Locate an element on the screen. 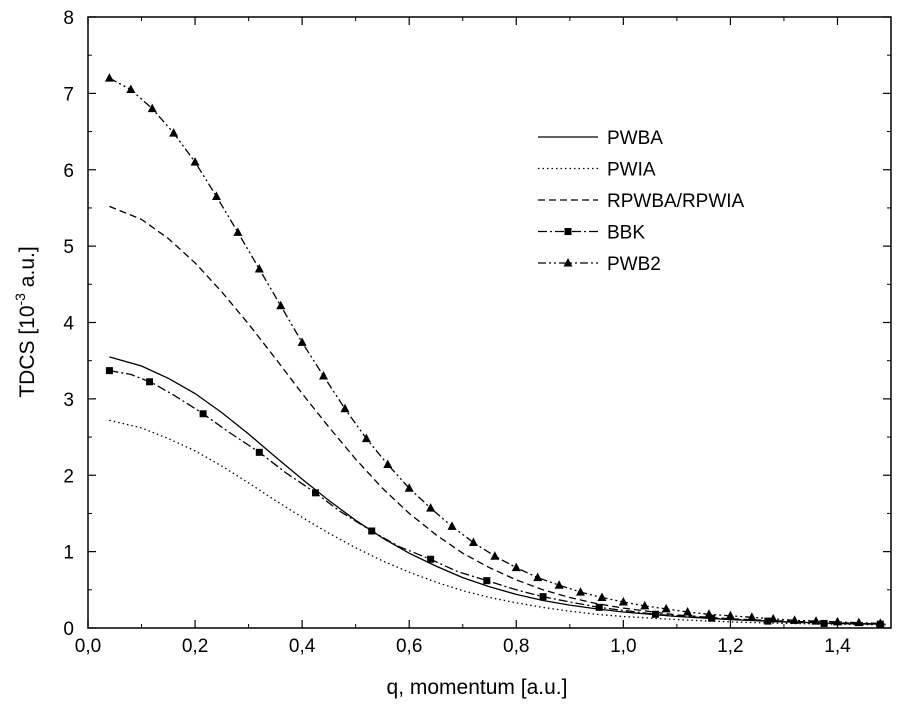 Image resolution: width=899 pixels, height=705 pixels. legend-label-pwia: PWIA is located at coordinates (631, 170).